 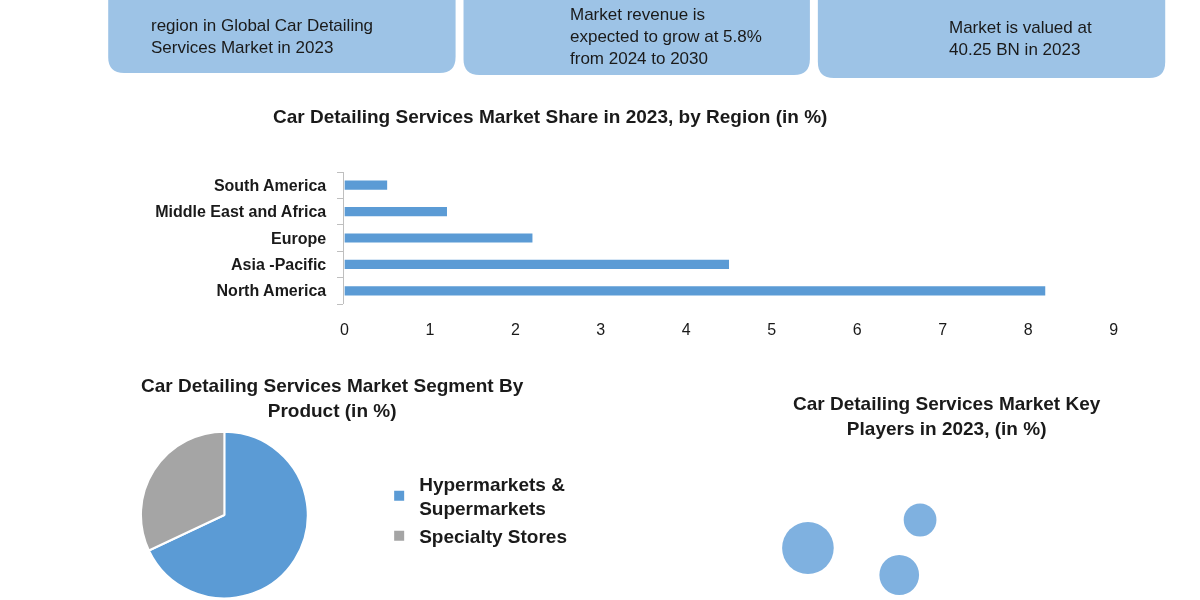 I want to click on text: region in Global Car Detailing Services Market in 2023, so click(x=262, y=37).